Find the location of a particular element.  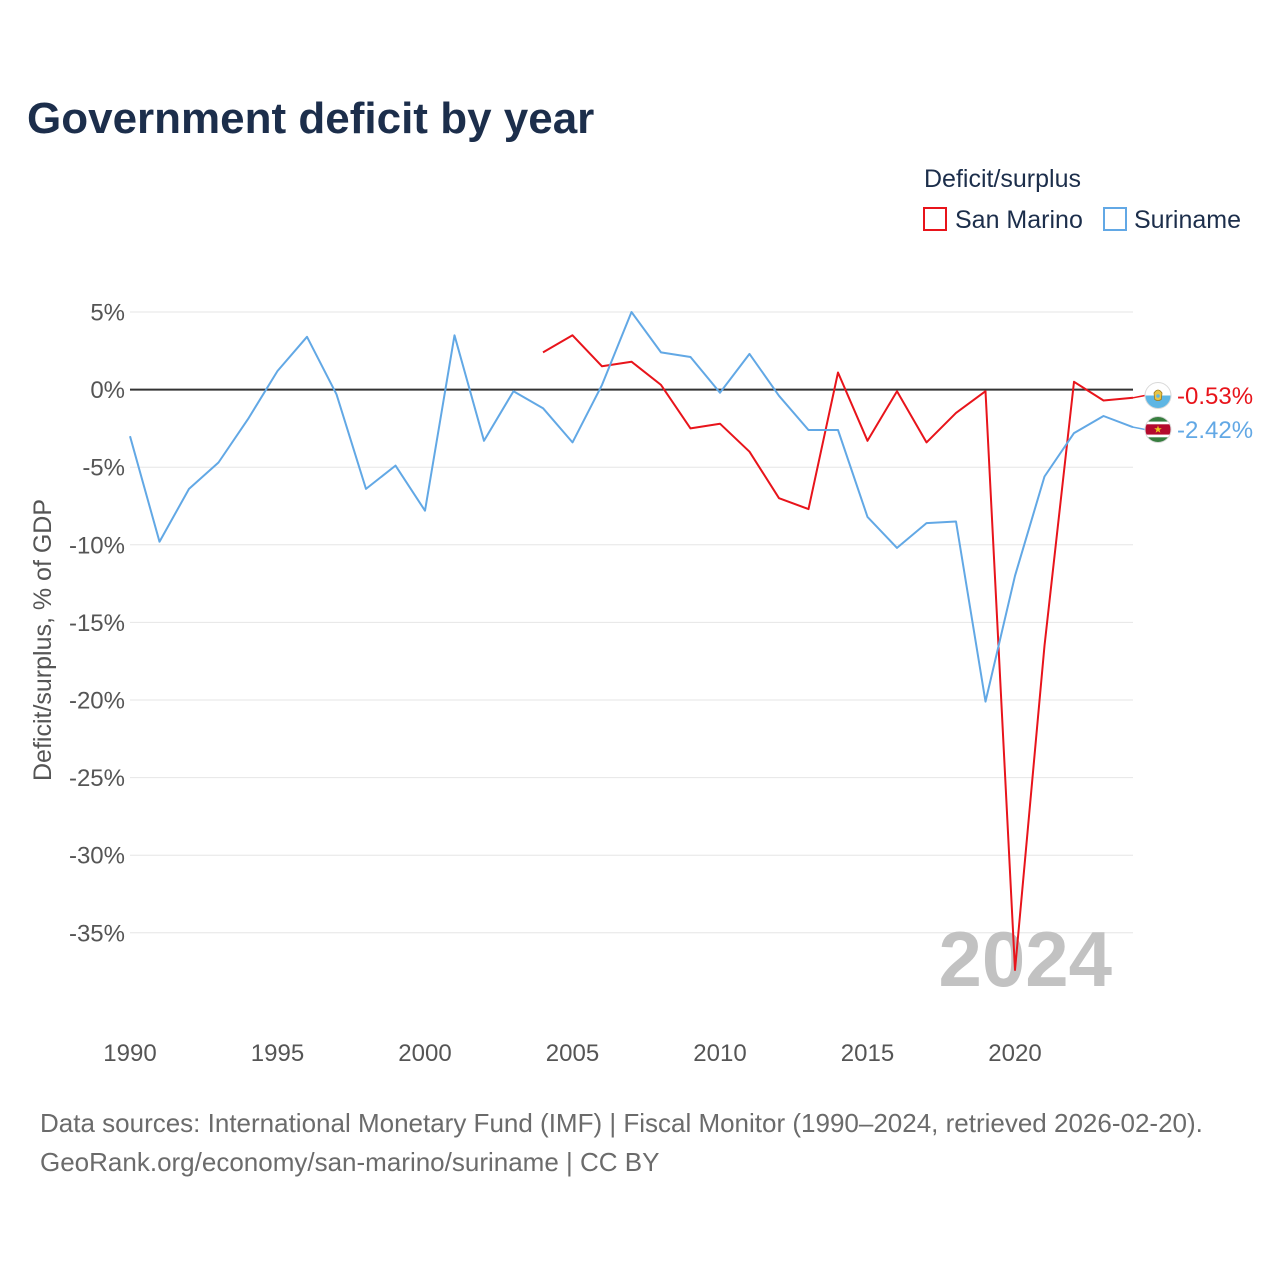

san-marino-flag-icon is located at coordinates (1158, 395).